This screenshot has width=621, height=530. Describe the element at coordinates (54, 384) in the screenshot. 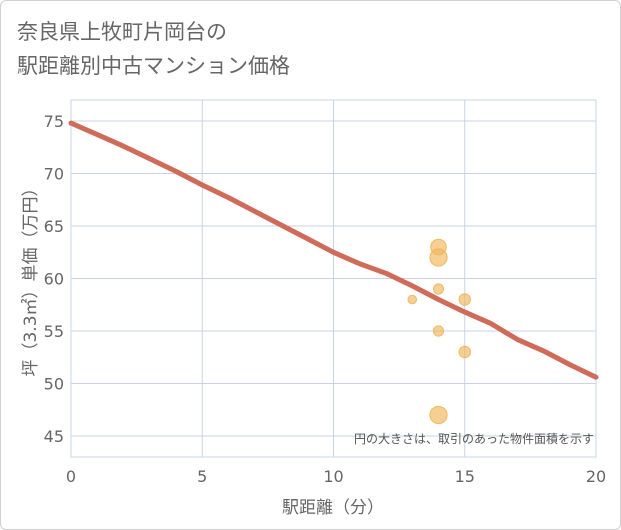

I see `y-tick-label: 50` at that location.